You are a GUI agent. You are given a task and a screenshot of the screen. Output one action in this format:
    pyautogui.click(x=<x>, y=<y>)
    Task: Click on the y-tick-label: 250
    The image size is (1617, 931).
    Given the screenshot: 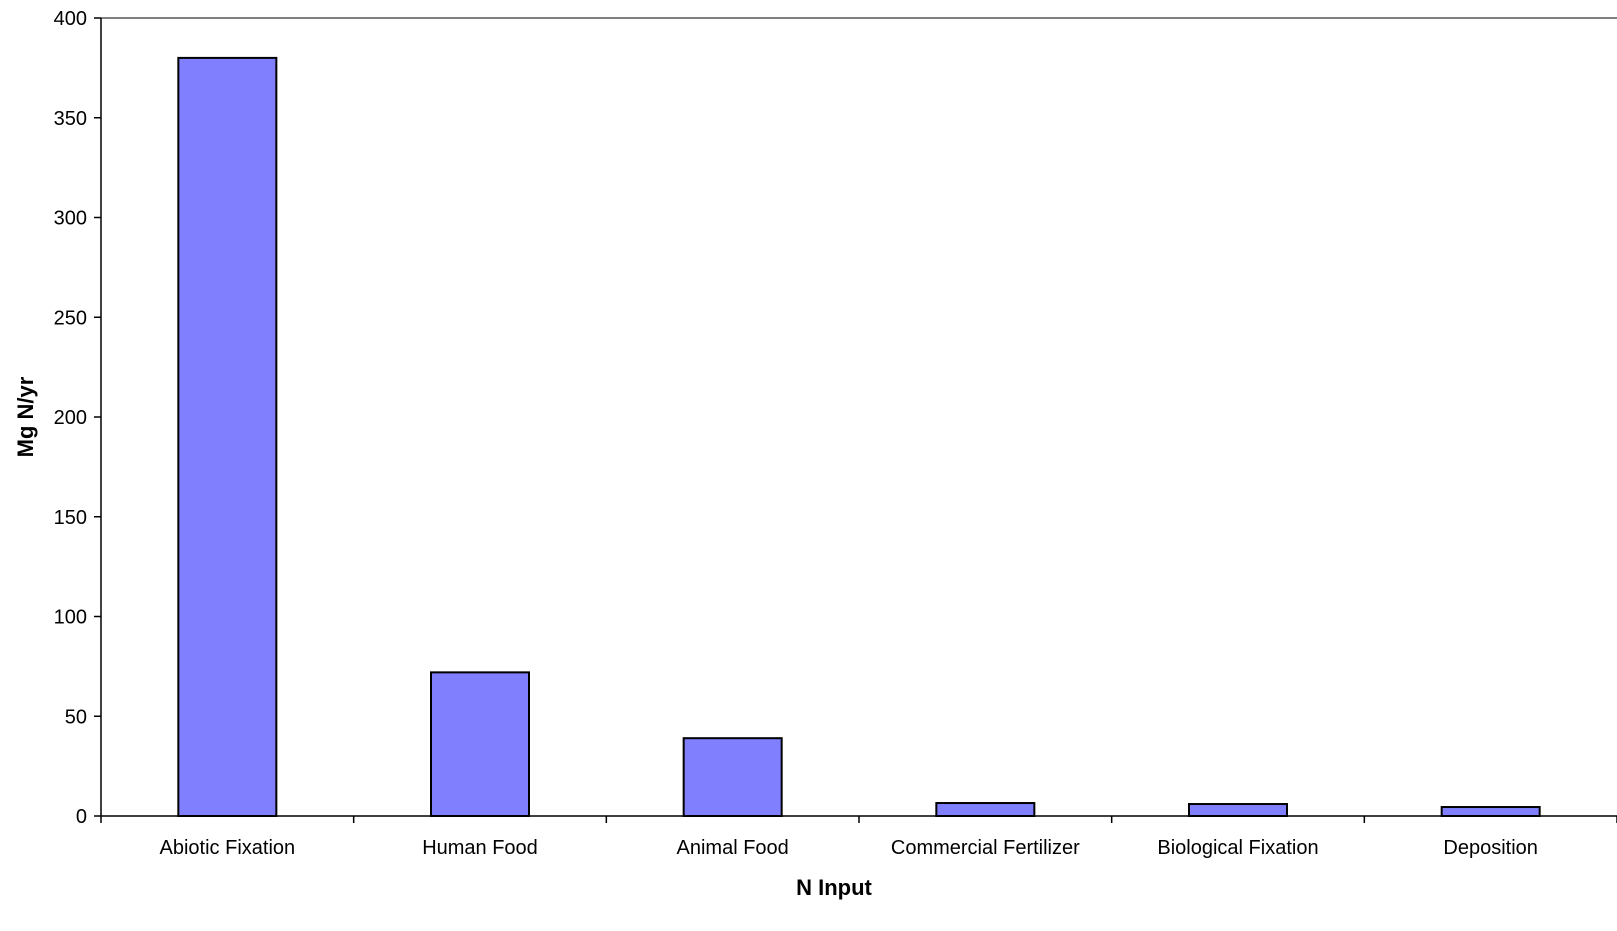 What is the action you would take?
    pyautogui.click(x=70, y=318)
    